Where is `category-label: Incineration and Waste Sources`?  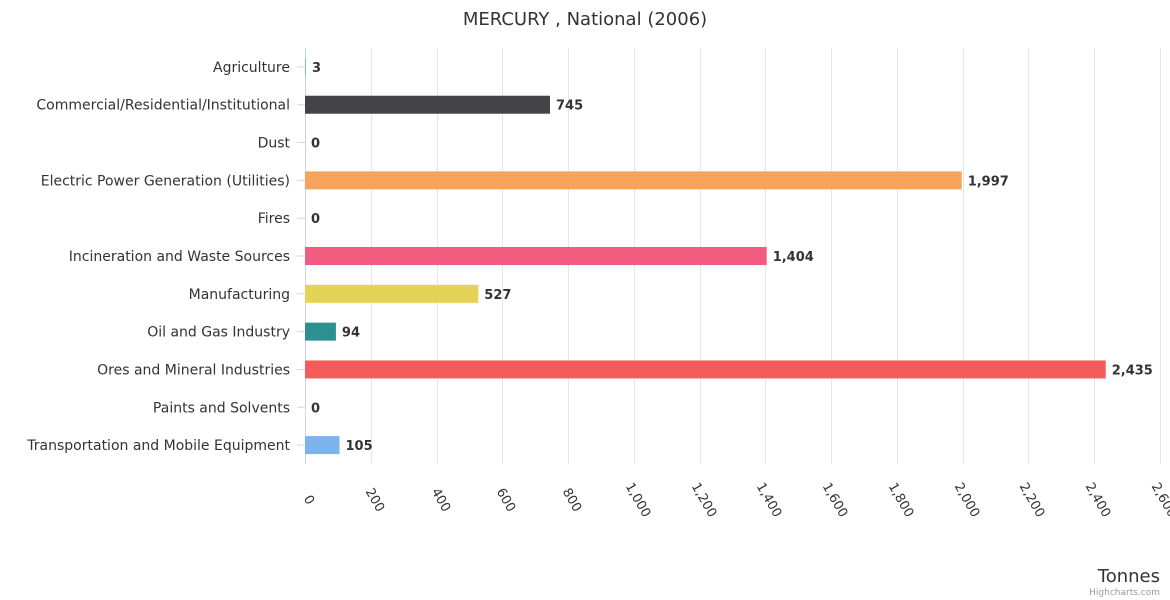 category-label: Incineration and Waste Sources is located at coordinates (179, 257).